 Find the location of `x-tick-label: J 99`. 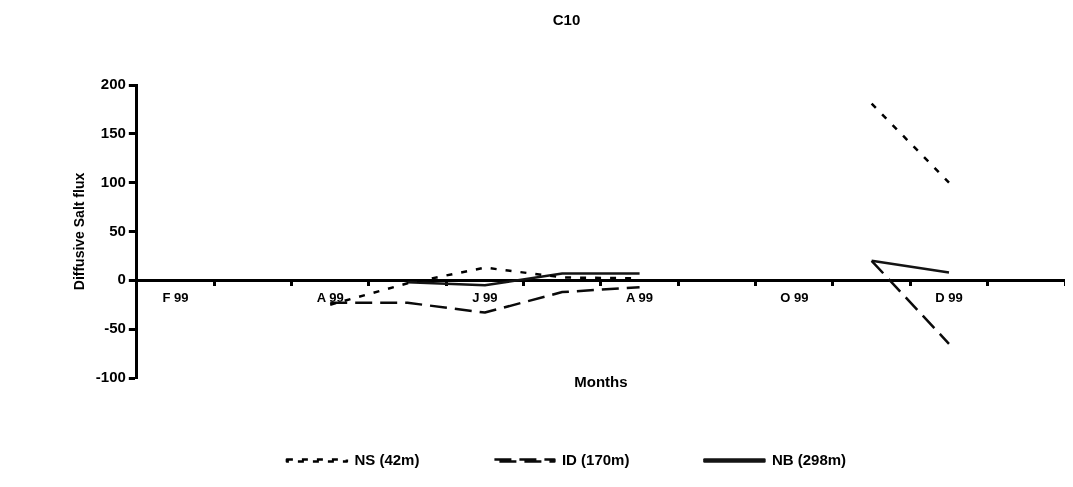

x-tick-label: J 99 is located at coordinates (485, 297).